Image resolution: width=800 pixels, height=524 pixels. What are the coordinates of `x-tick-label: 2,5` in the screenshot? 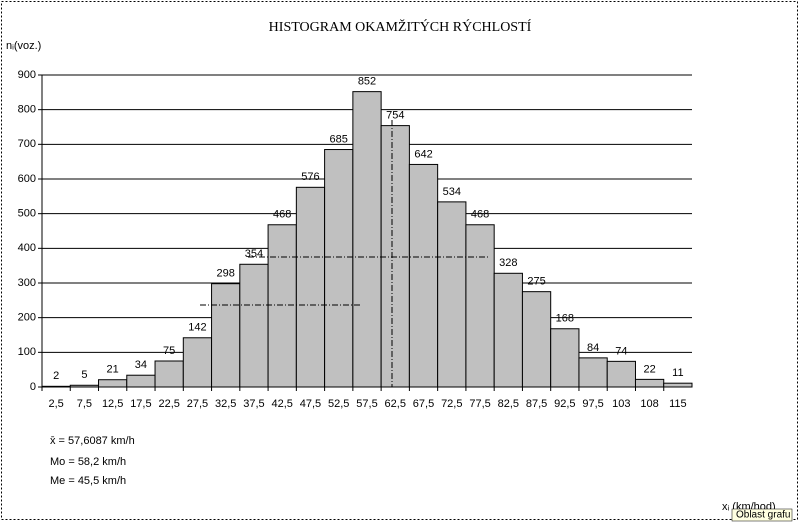 It's located at (55, 404).